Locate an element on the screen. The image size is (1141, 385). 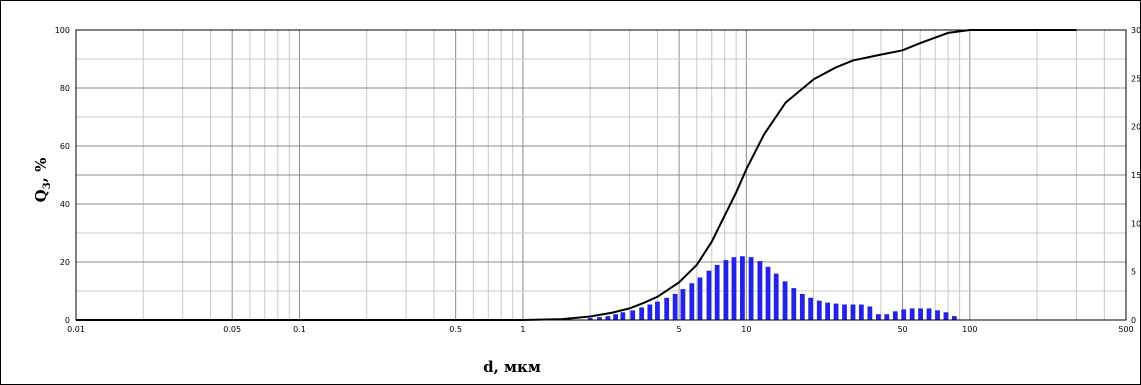
y-right-tick-label: 0 is located at coordinates (1133, 320).